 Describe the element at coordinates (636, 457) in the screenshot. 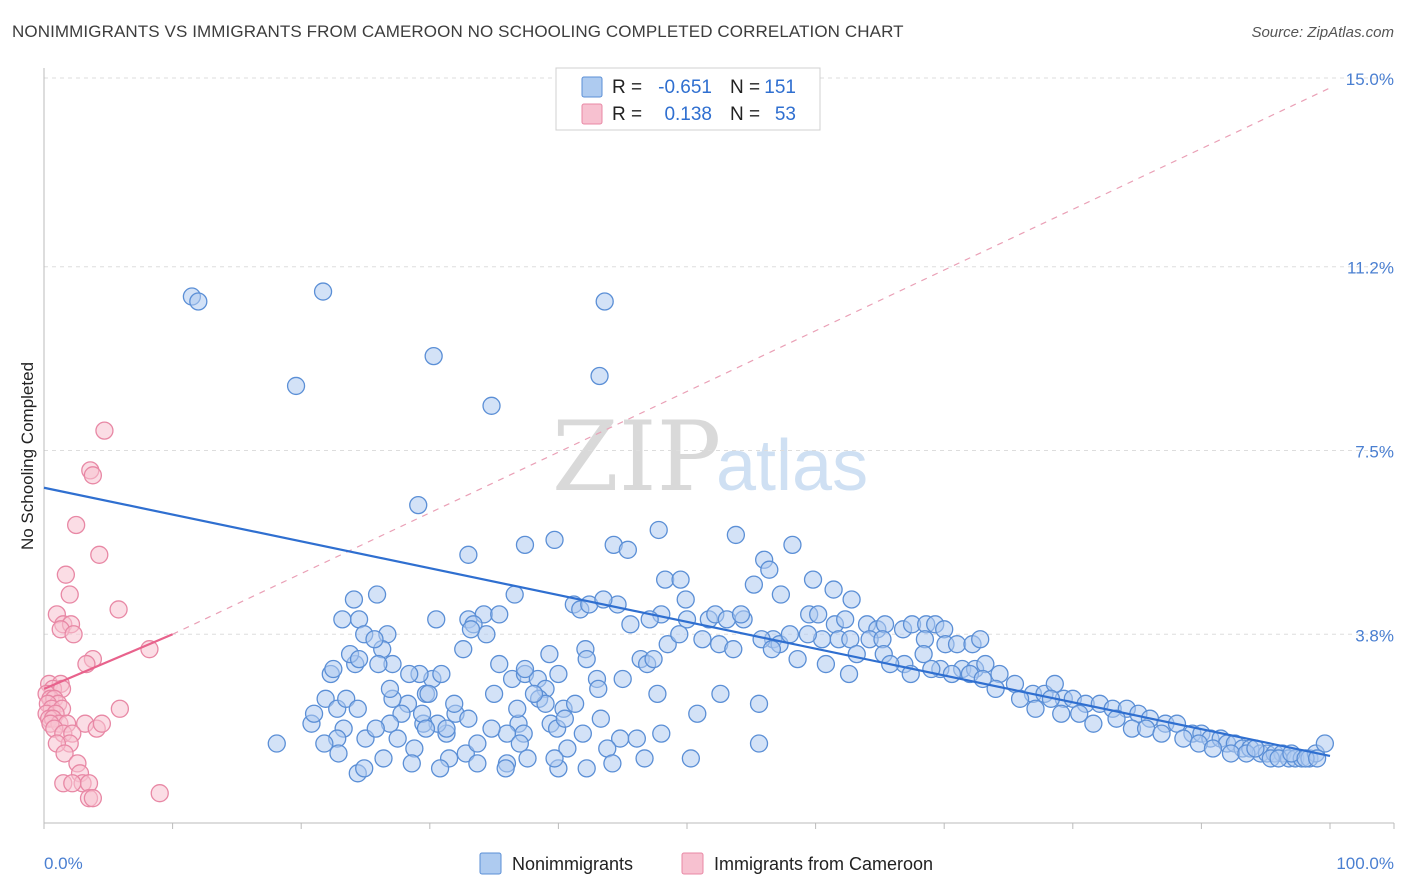

I see `watermark-zip: ZIP` at that location.